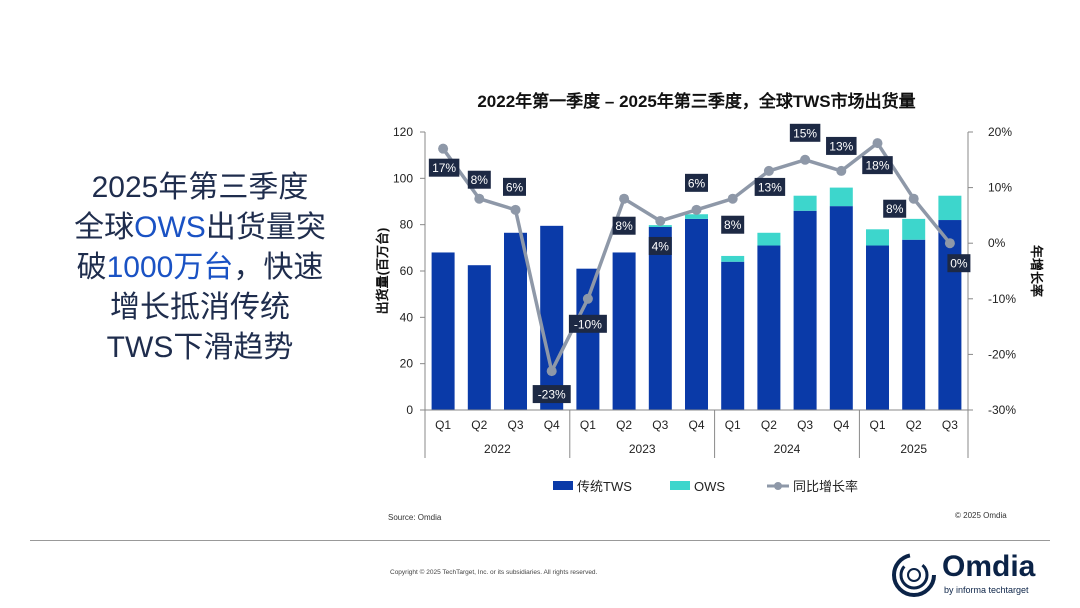 Image resolution: width=1080 pixels, height=608 pixels. What do you see at coordinates (975, 575) in the screenshot?
I see `omdia-logo: Omdia by informa techtarget` at bounding box center [975, 575].